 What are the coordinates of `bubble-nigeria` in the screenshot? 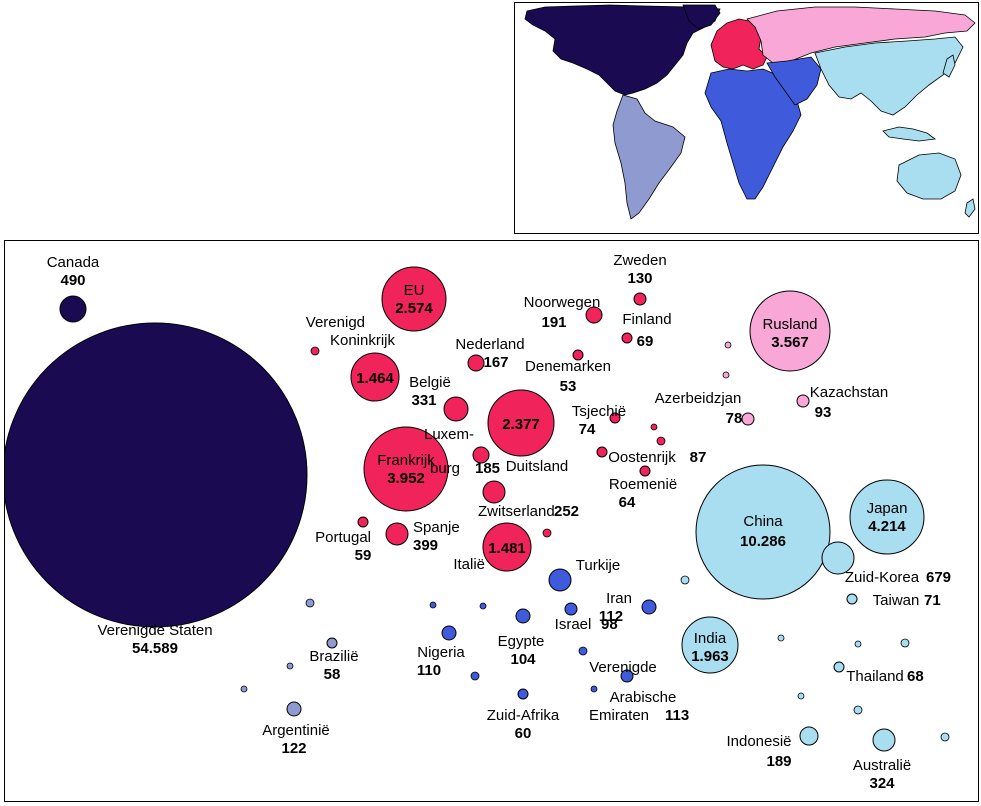 It's located at (449, 633).